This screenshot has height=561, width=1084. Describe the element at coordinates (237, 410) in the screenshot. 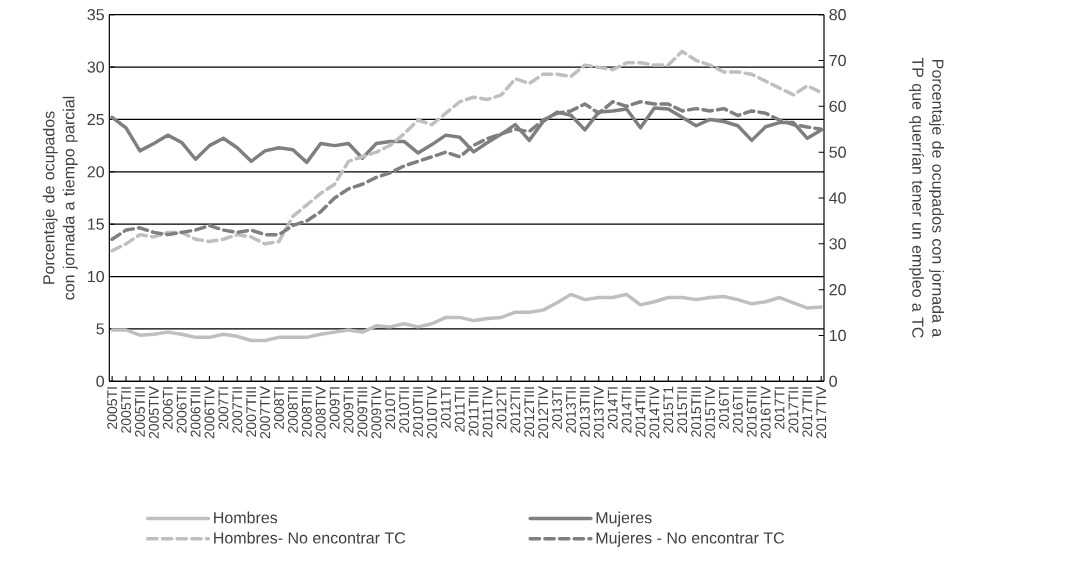

I see `x-tick-label: 2007TII` at that location.